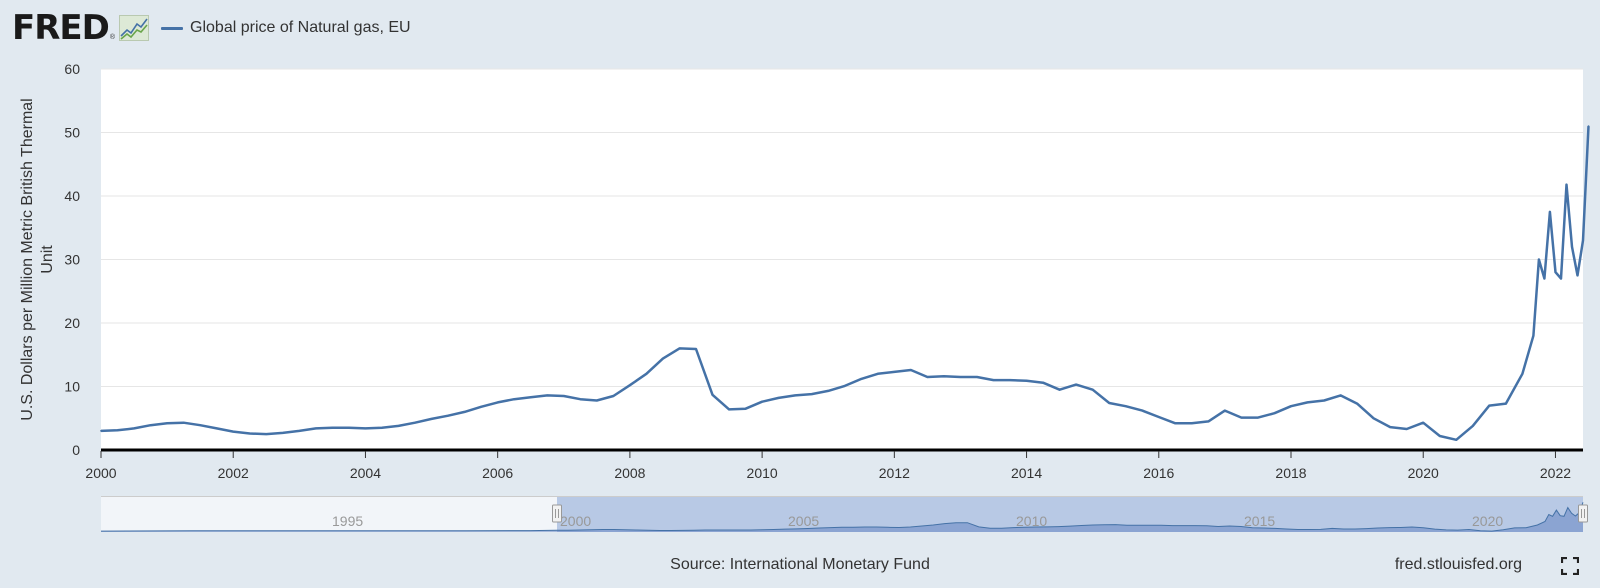 This screenshot has height=588, width=1600. What do you see at coordinates (1458, 564) in the screenshot?
I see `fred-credit-link: fred.stlouisfed.org` at bounding box center [1458, 564].